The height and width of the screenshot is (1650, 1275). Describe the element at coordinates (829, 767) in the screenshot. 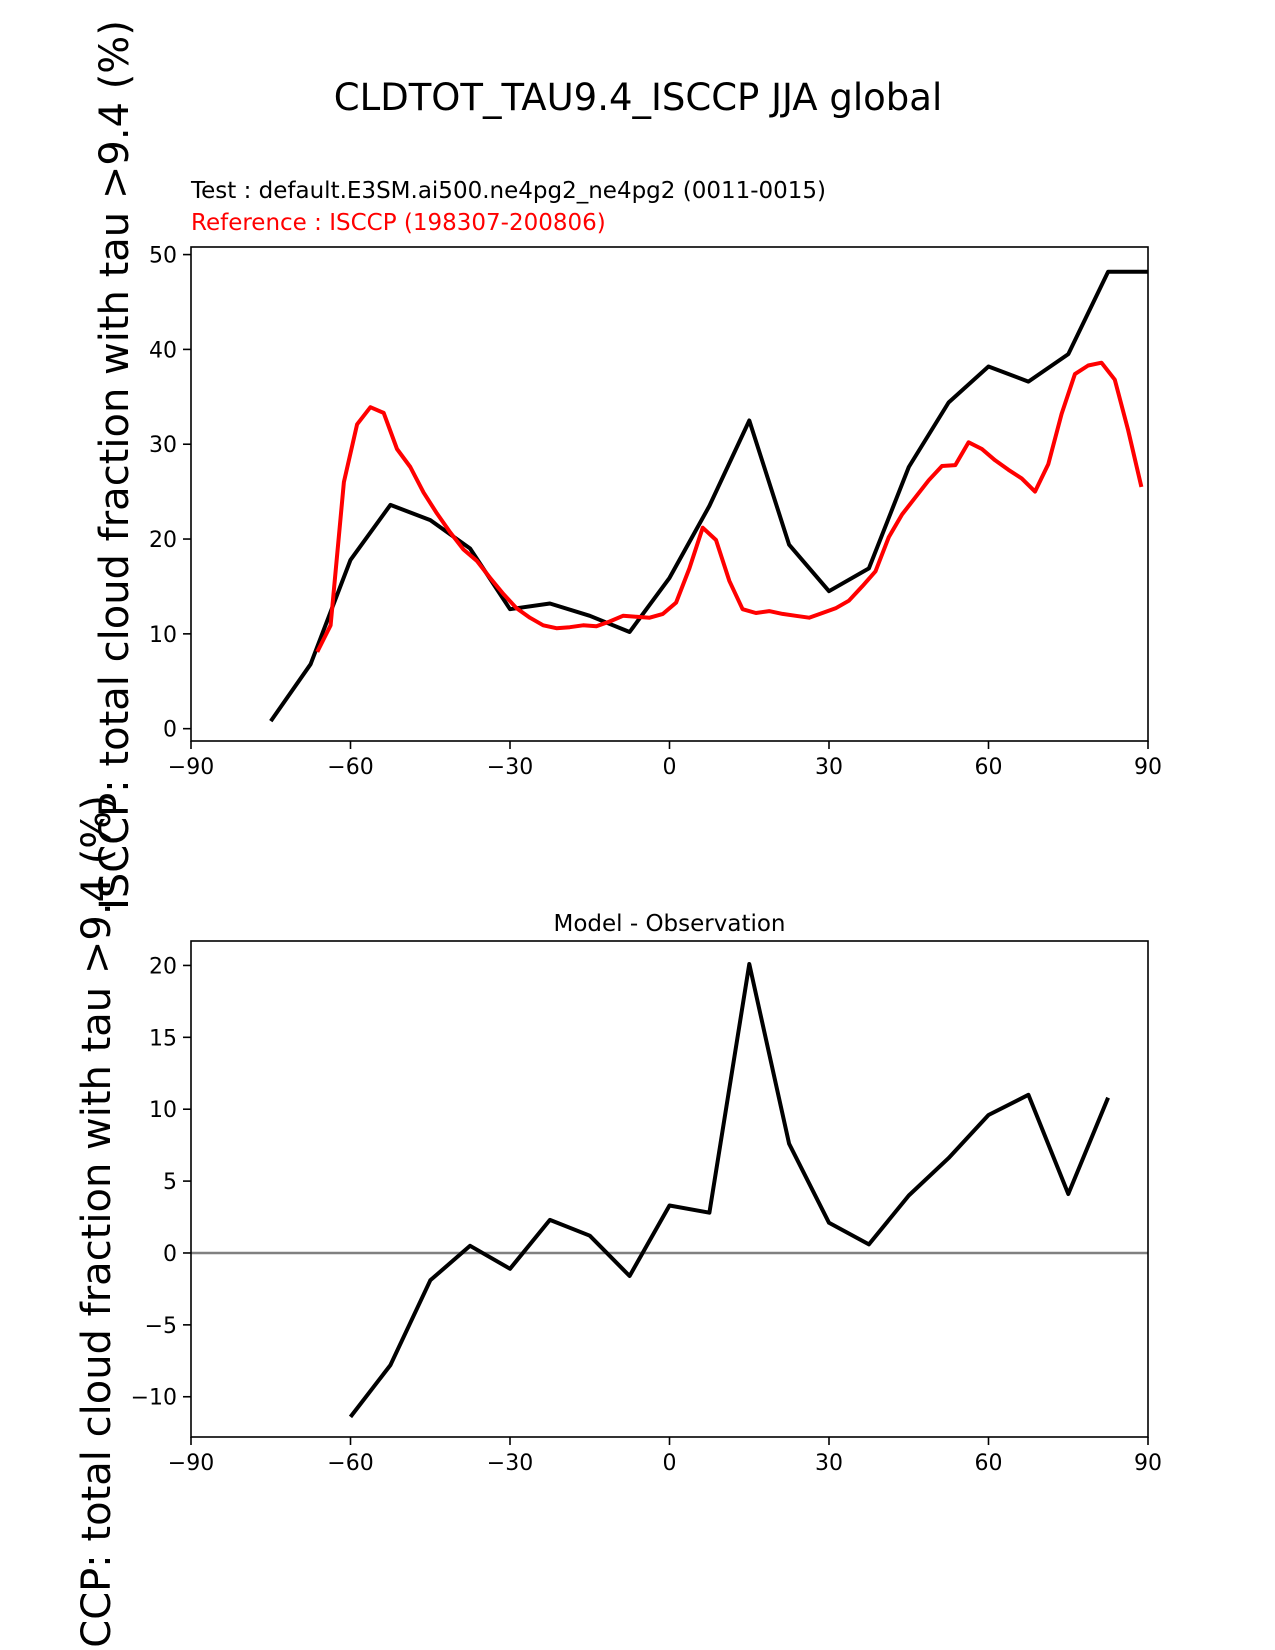

I see `top-x-tick-label: 30` at that location.